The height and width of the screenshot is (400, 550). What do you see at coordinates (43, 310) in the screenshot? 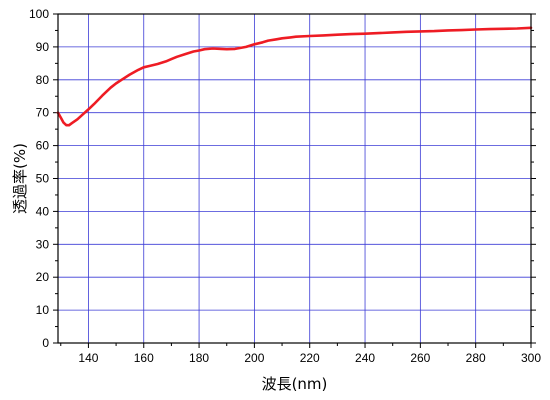
I see `y-tick-label: 10` at bounding box center [43, 310].